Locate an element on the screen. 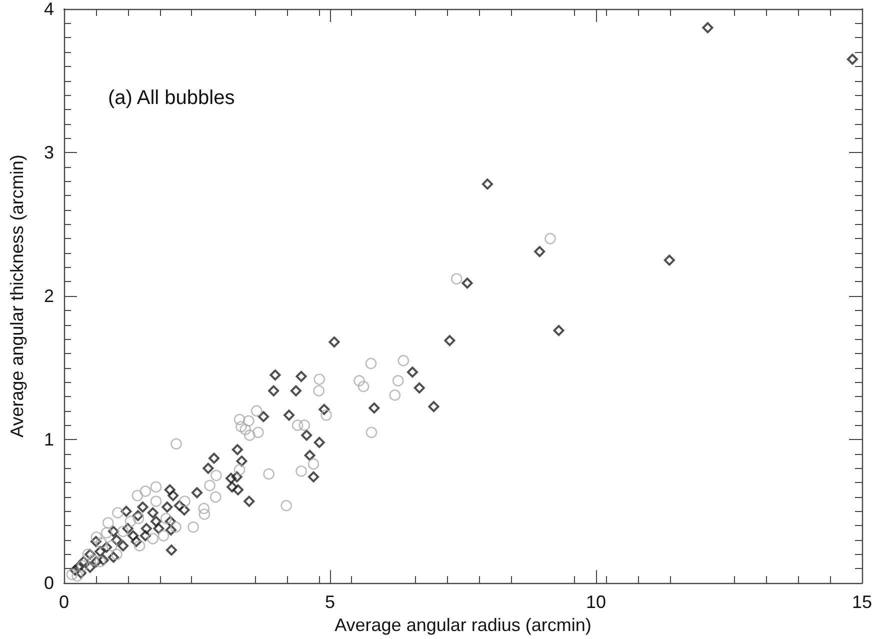 This screenshot has width=875, height=639. annotation: (a) All bubbles is located at coordinates (171, 98).